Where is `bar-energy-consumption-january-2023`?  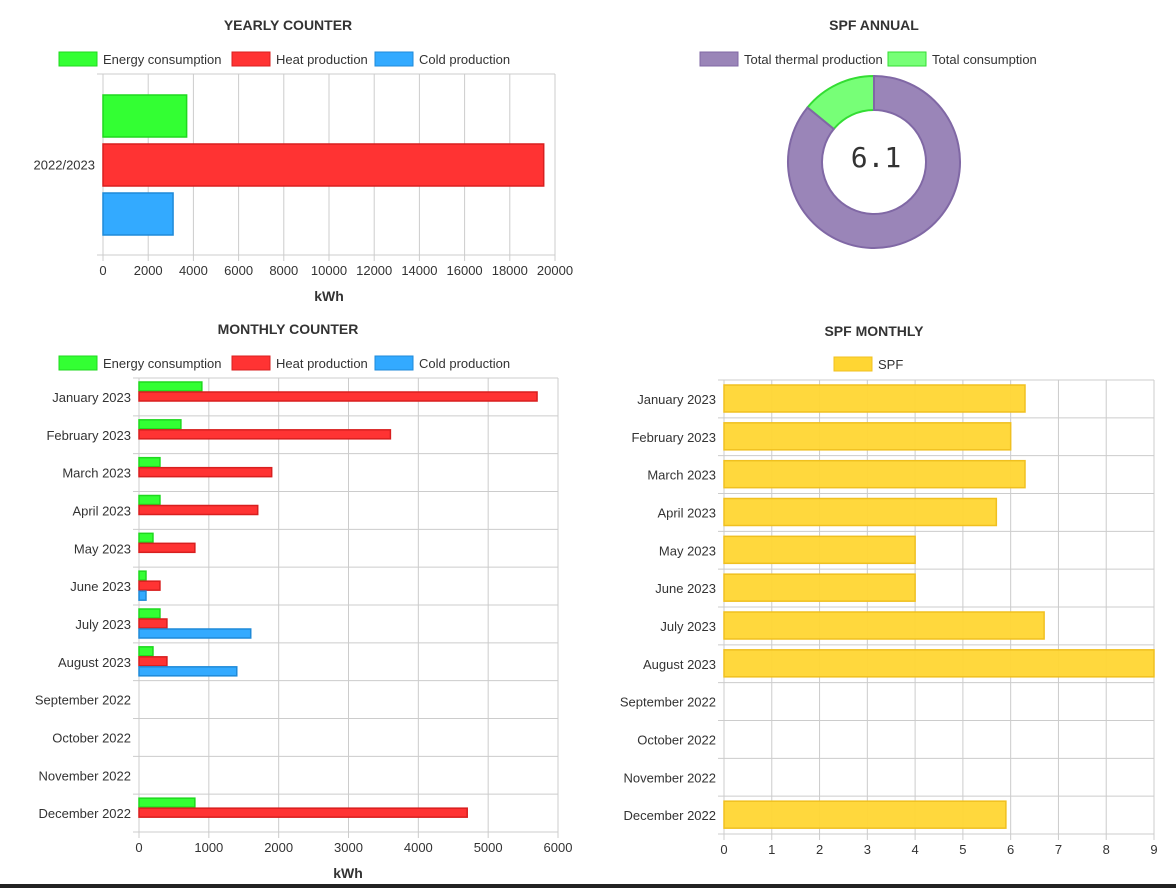 bar-energy-consumption-january-2023 is located at coordinates (170, 386).